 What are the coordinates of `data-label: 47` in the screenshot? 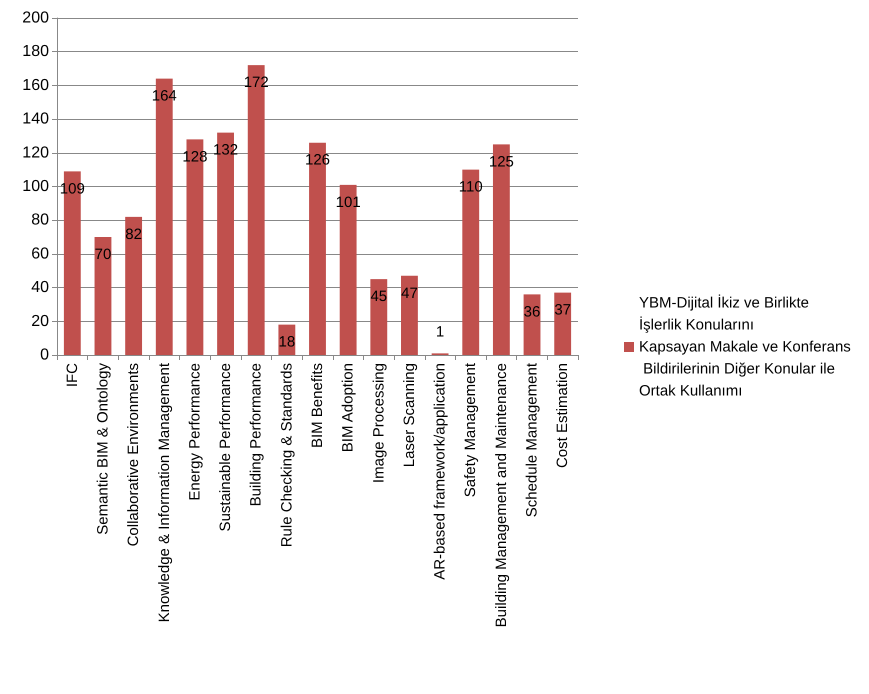 It's located at (409, 293).